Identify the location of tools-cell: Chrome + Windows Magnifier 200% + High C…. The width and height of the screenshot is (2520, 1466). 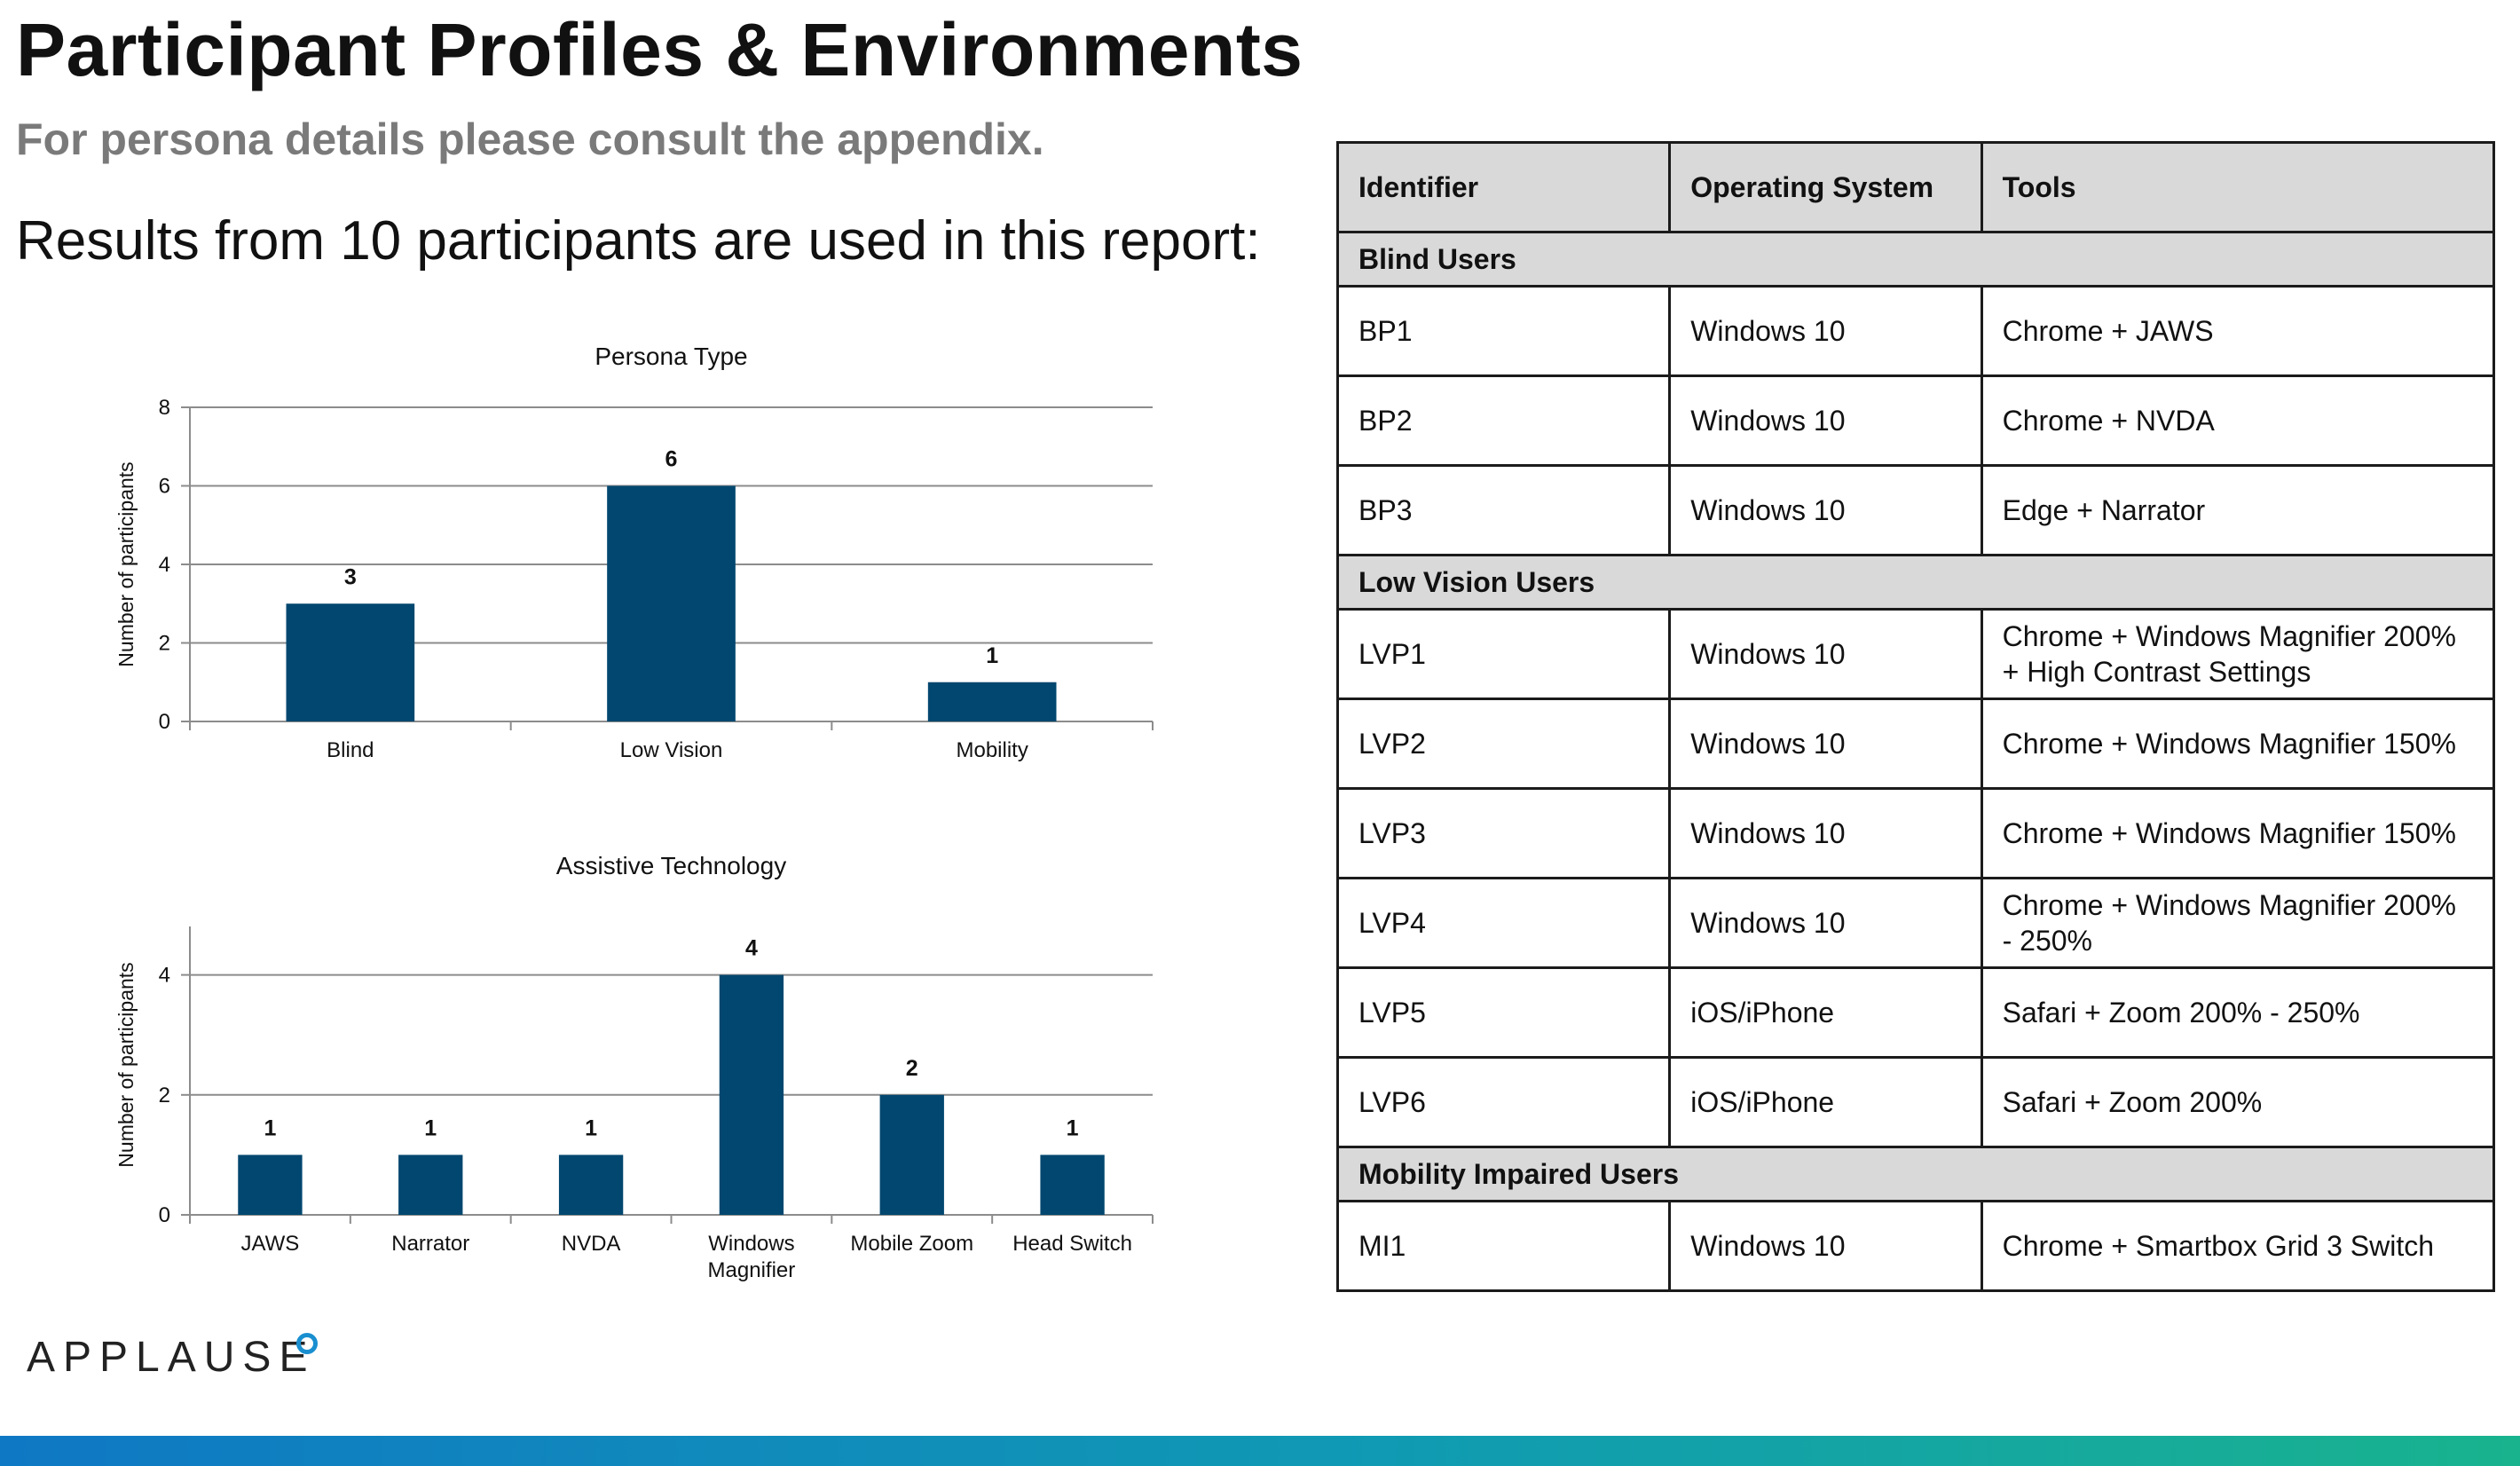
(2238, 654).